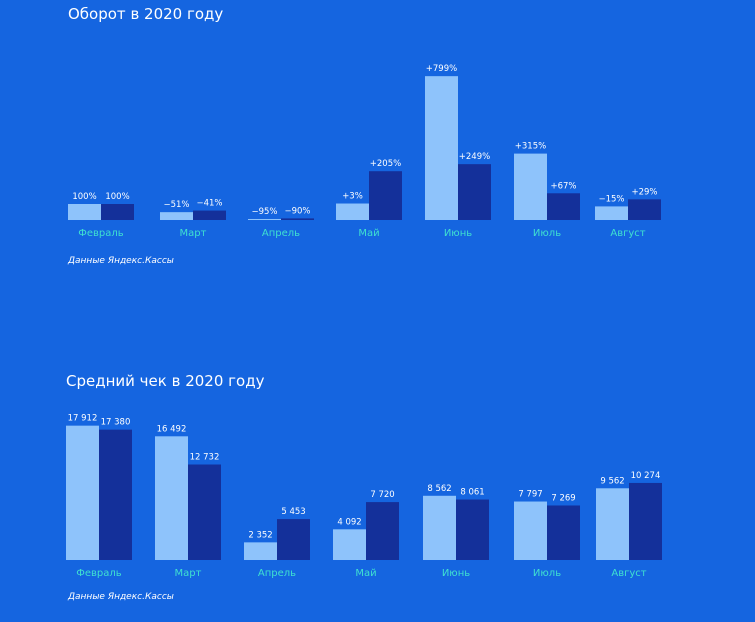  I want to click on value-label-Март-series-2: −41%, so click(209, 204).